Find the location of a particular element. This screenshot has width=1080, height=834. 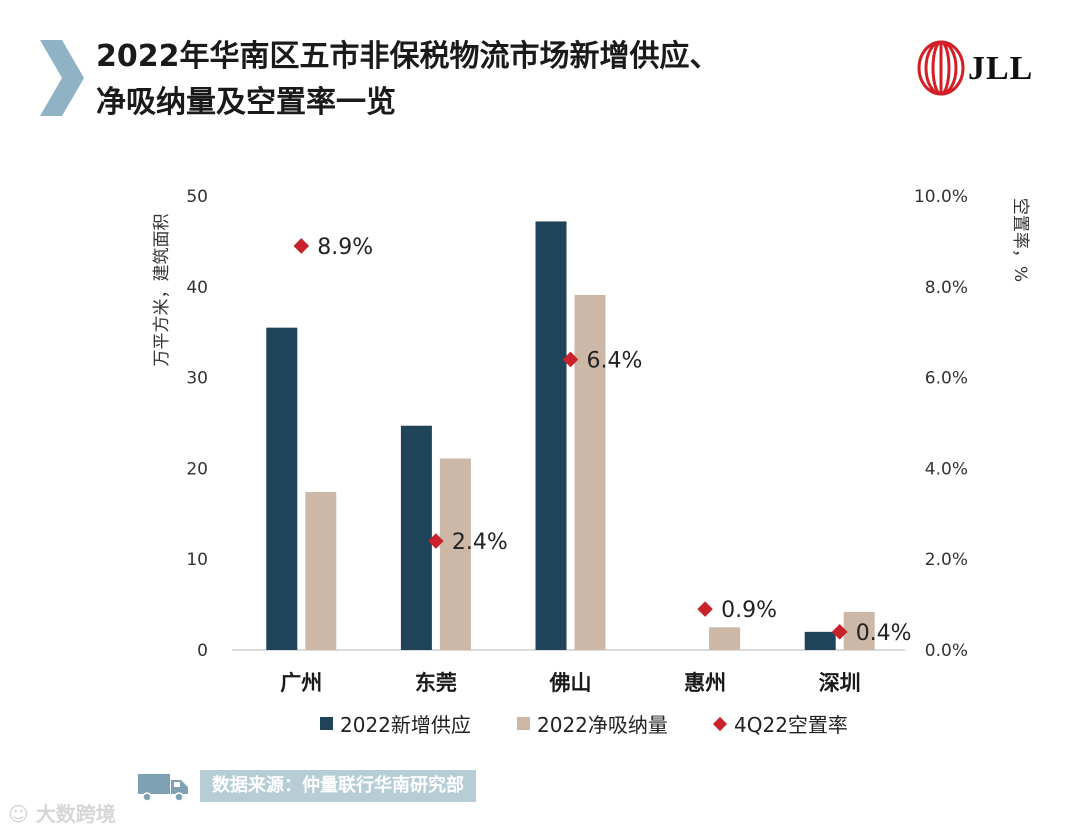

watermark: ☺ 大数跨境 is located at coordinates (62, 812).